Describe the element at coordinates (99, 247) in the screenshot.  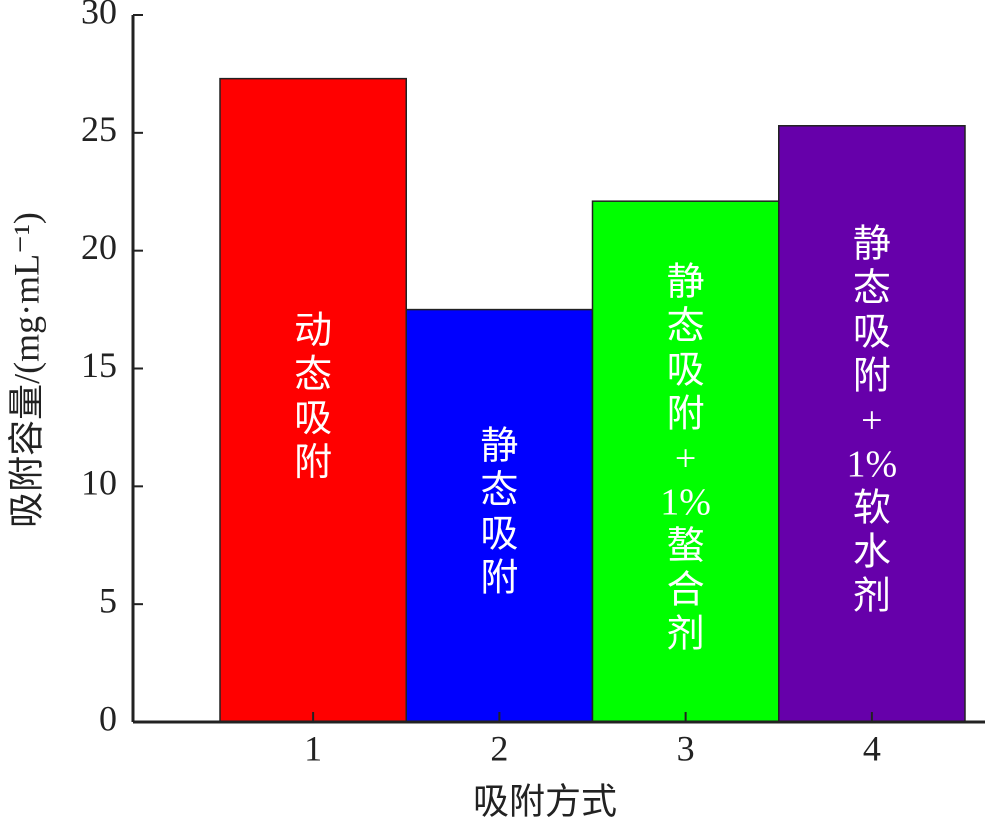
I see `y-tick-label: 20` at that location.